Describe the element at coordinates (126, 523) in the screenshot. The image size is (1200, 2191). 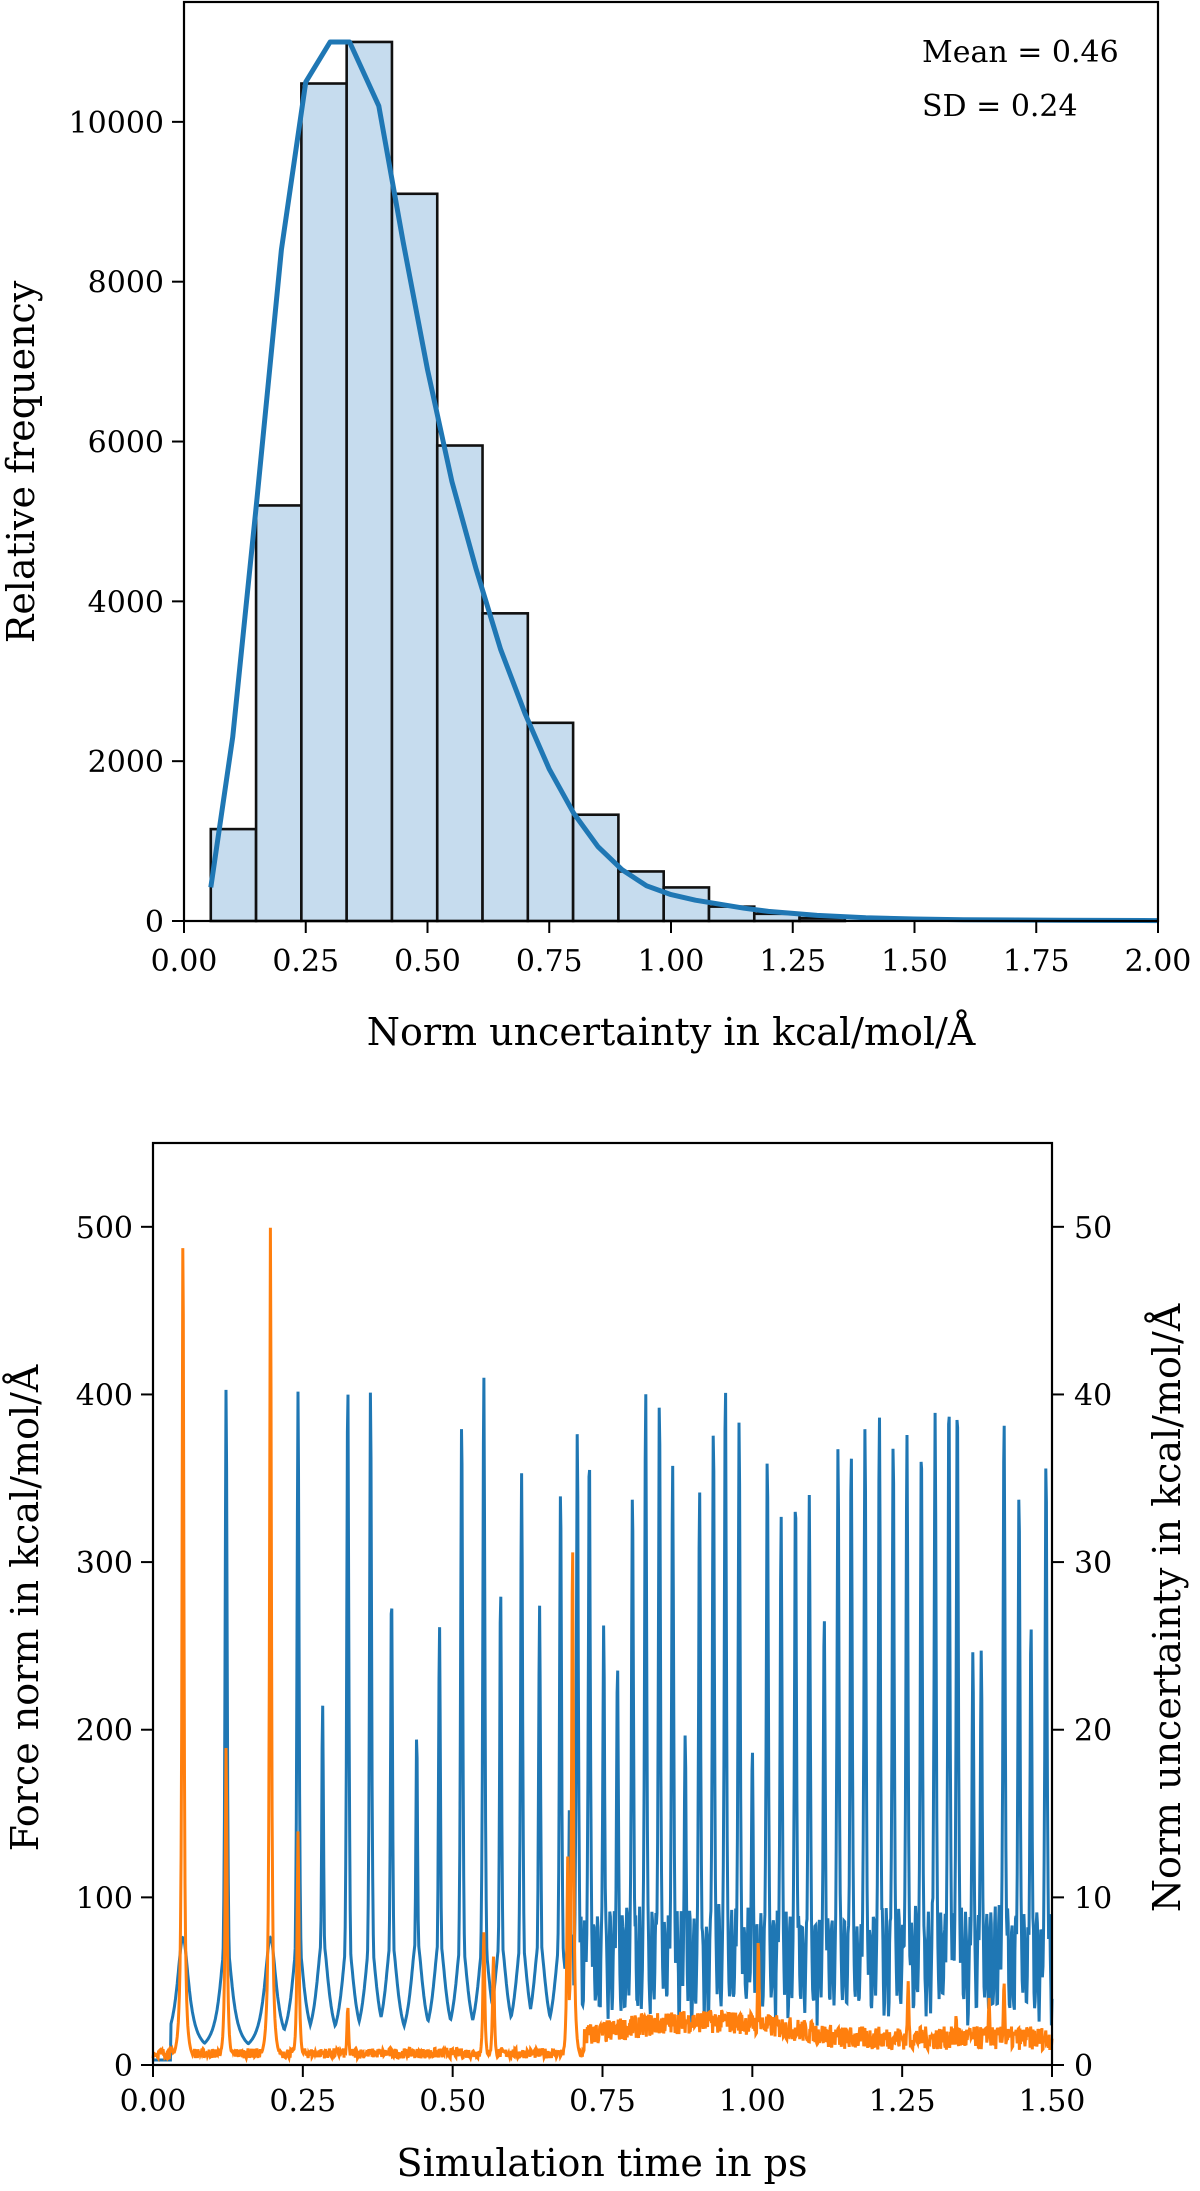
I see `histogram-y-ticks: 0 2000 4000 6000 8000 10000` at that location.